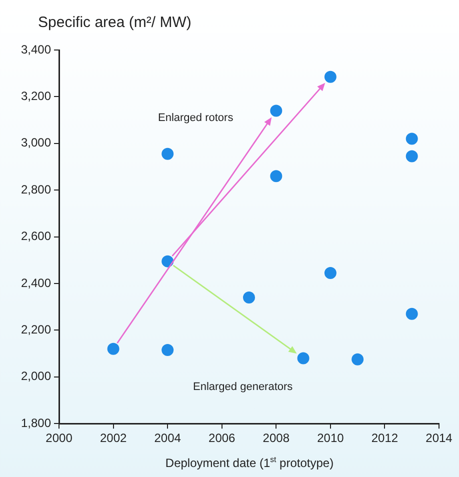  I want to click on y-tick-label: 2,800, so click(36, 189).